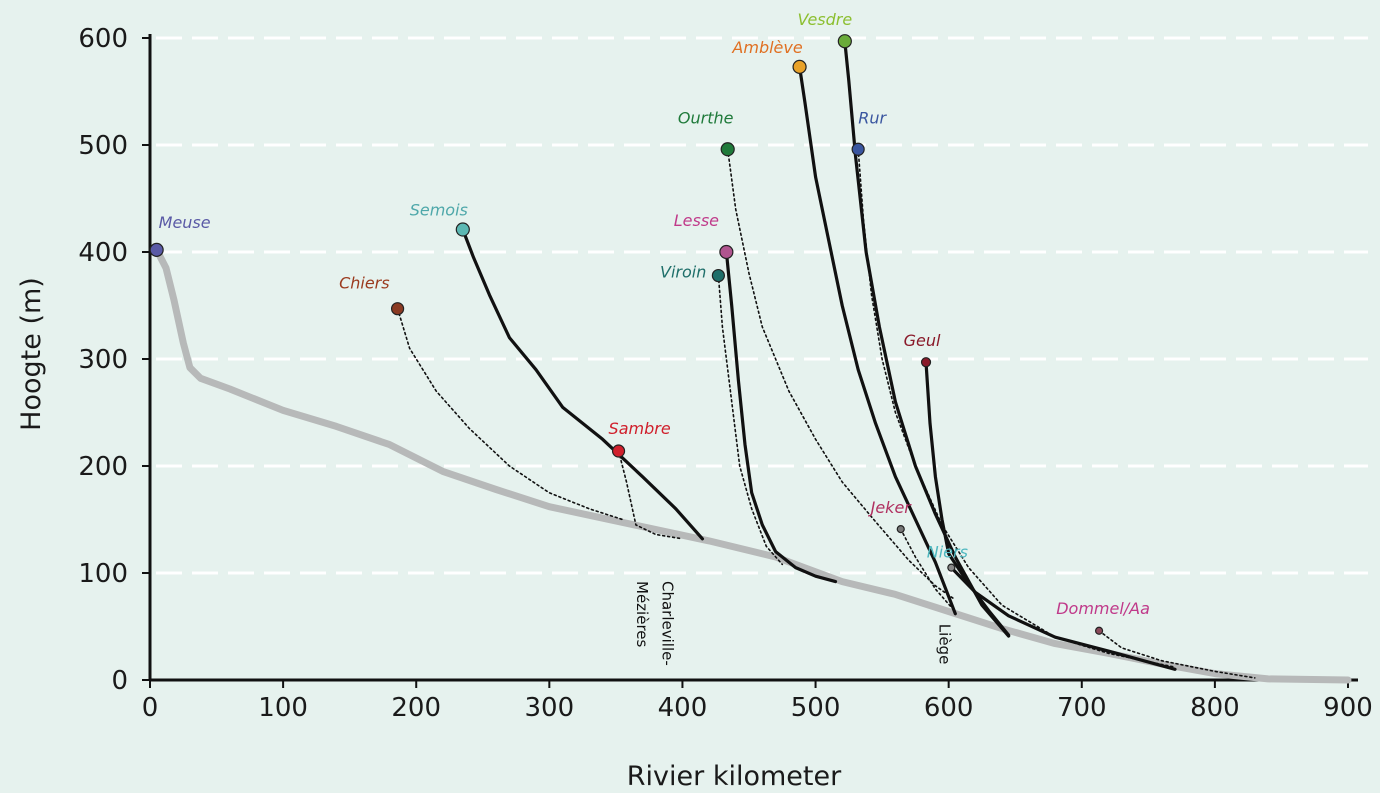 Image resolution: width=1380 pixels, height=793 pixels. What do you see at coordinates (640, 428) in the screenshot?
I see `label-sambre: Sambre` at bounding box center [640, 428].